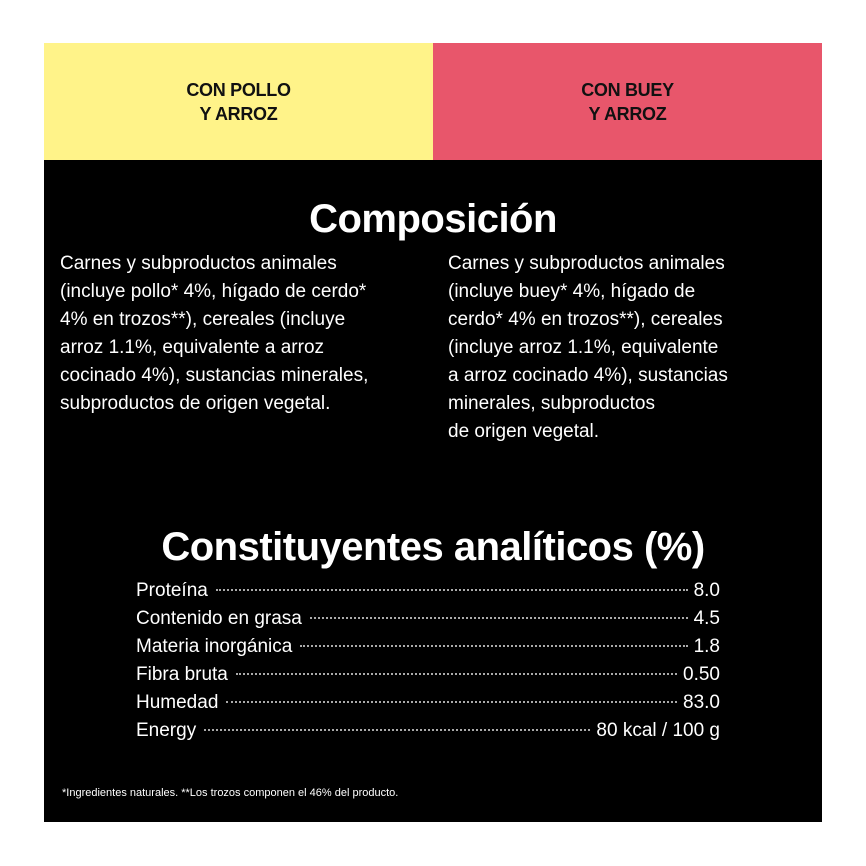 This screenshot has width=866, height=866. I want to click on row-value: 1.8, so click(706, 646).